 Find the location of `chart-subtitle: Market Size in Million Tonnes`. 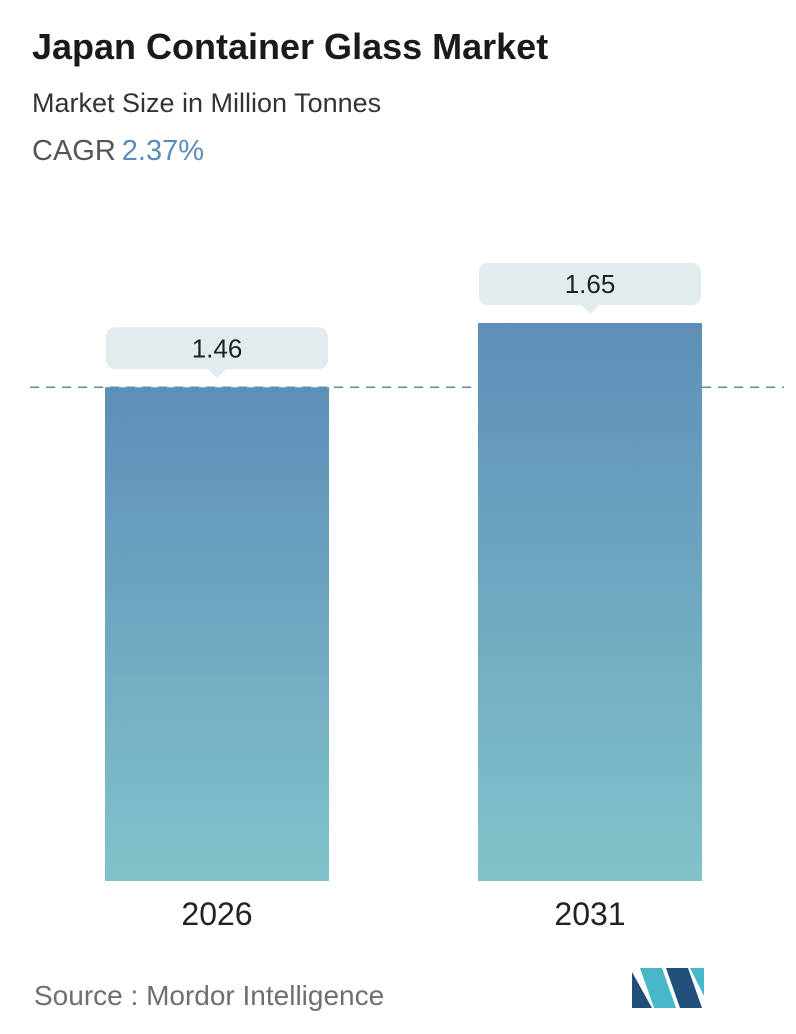

chart-subtitle: Market Size in Million Tonnes is located at coordinates (207, 103).